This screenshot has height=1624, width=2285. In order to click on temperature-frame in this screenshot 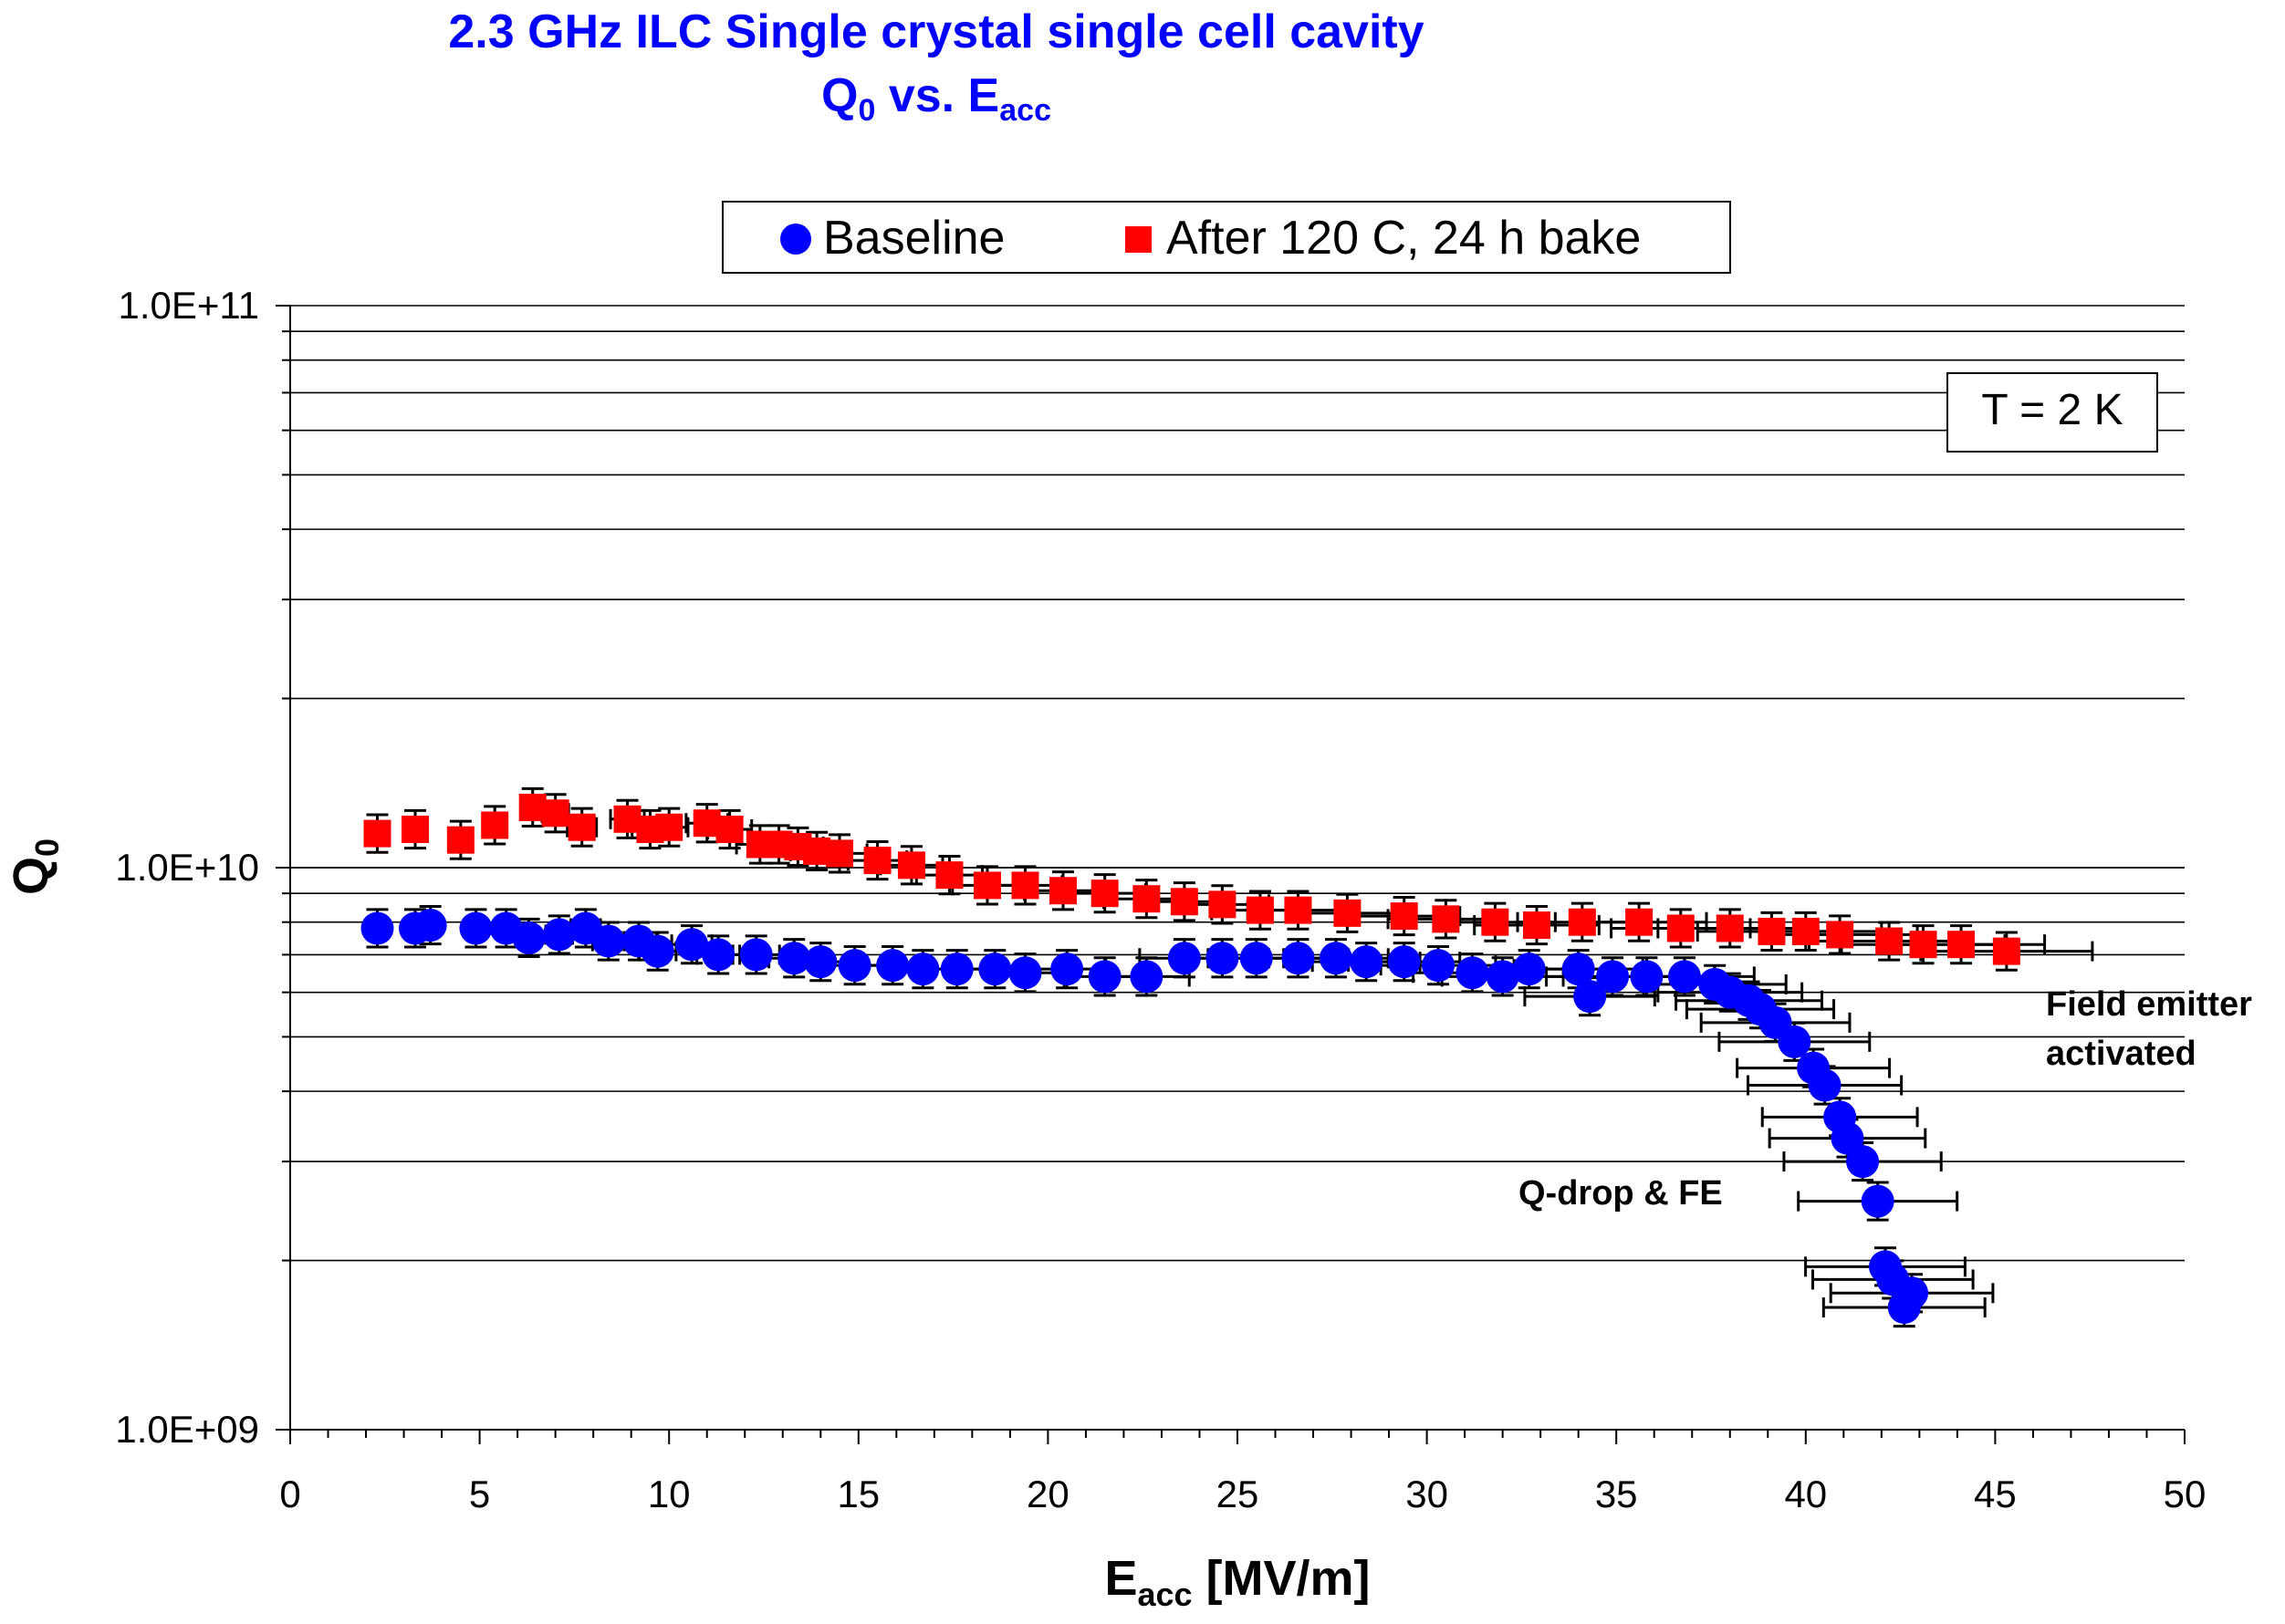, I will do `click(2052, 412)`.